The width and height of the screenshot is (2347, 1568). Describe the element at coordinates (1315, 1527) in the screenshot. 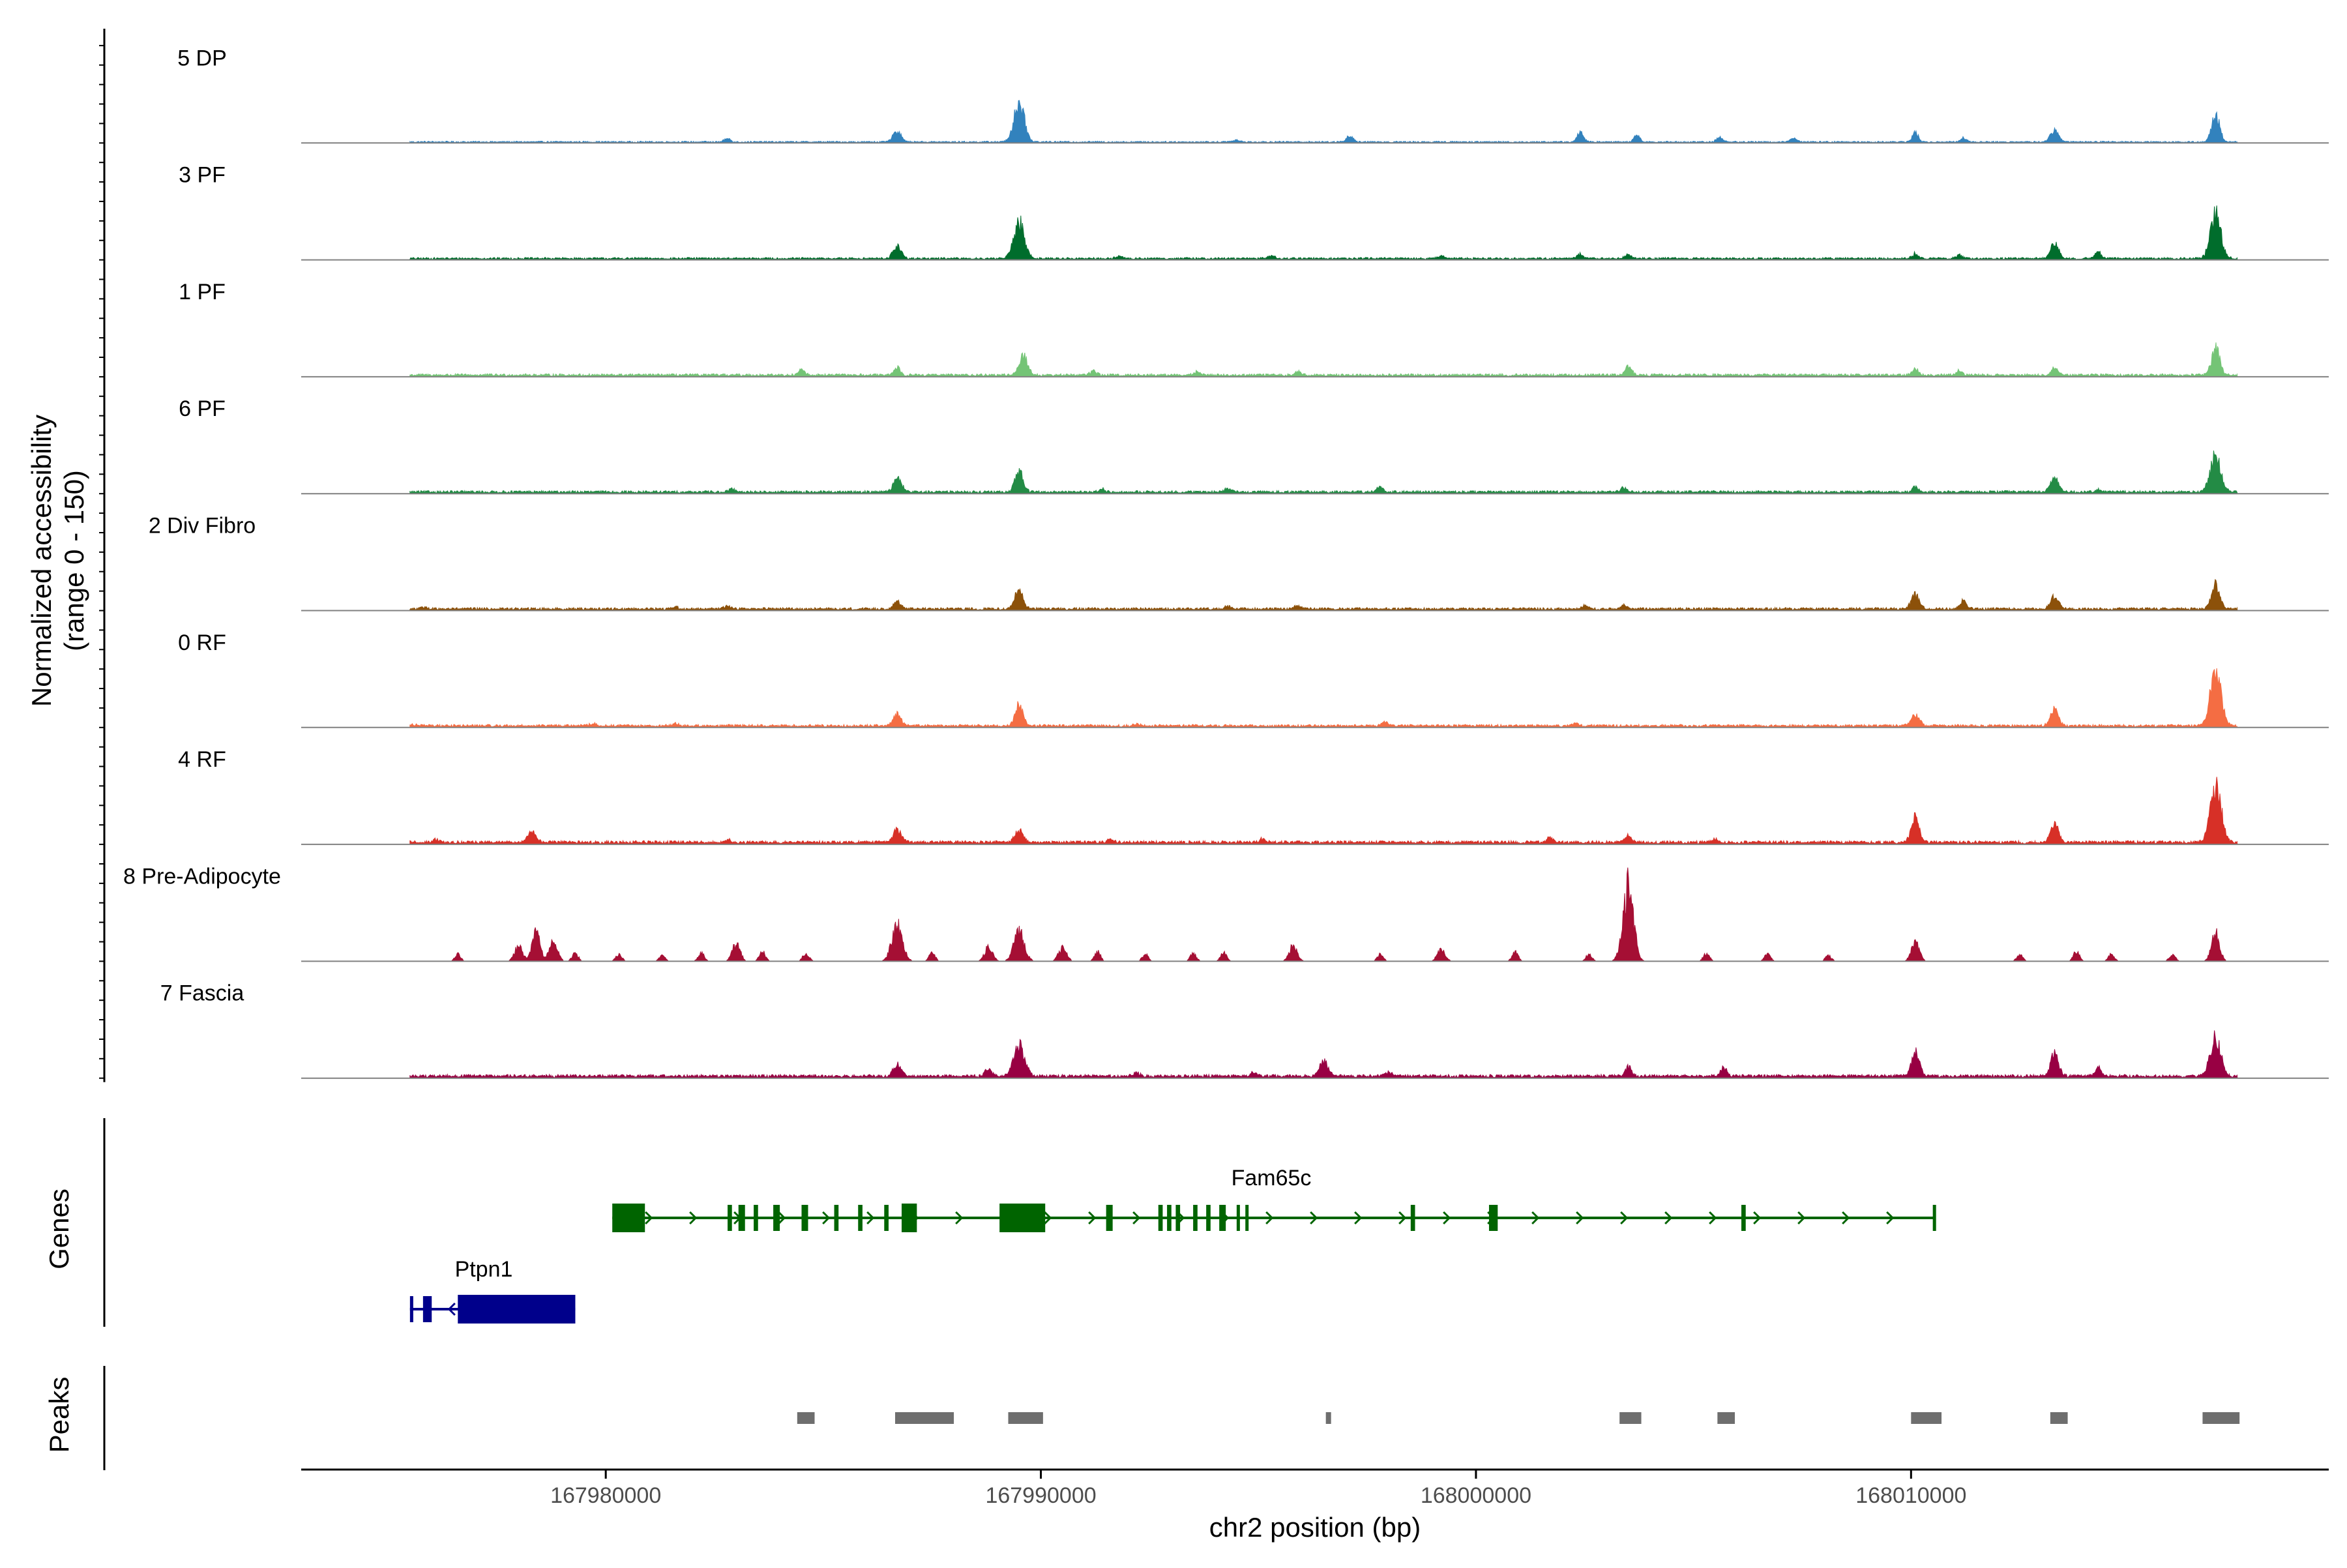

I see `x-axis-title: chr2 position (bp)` at that location.